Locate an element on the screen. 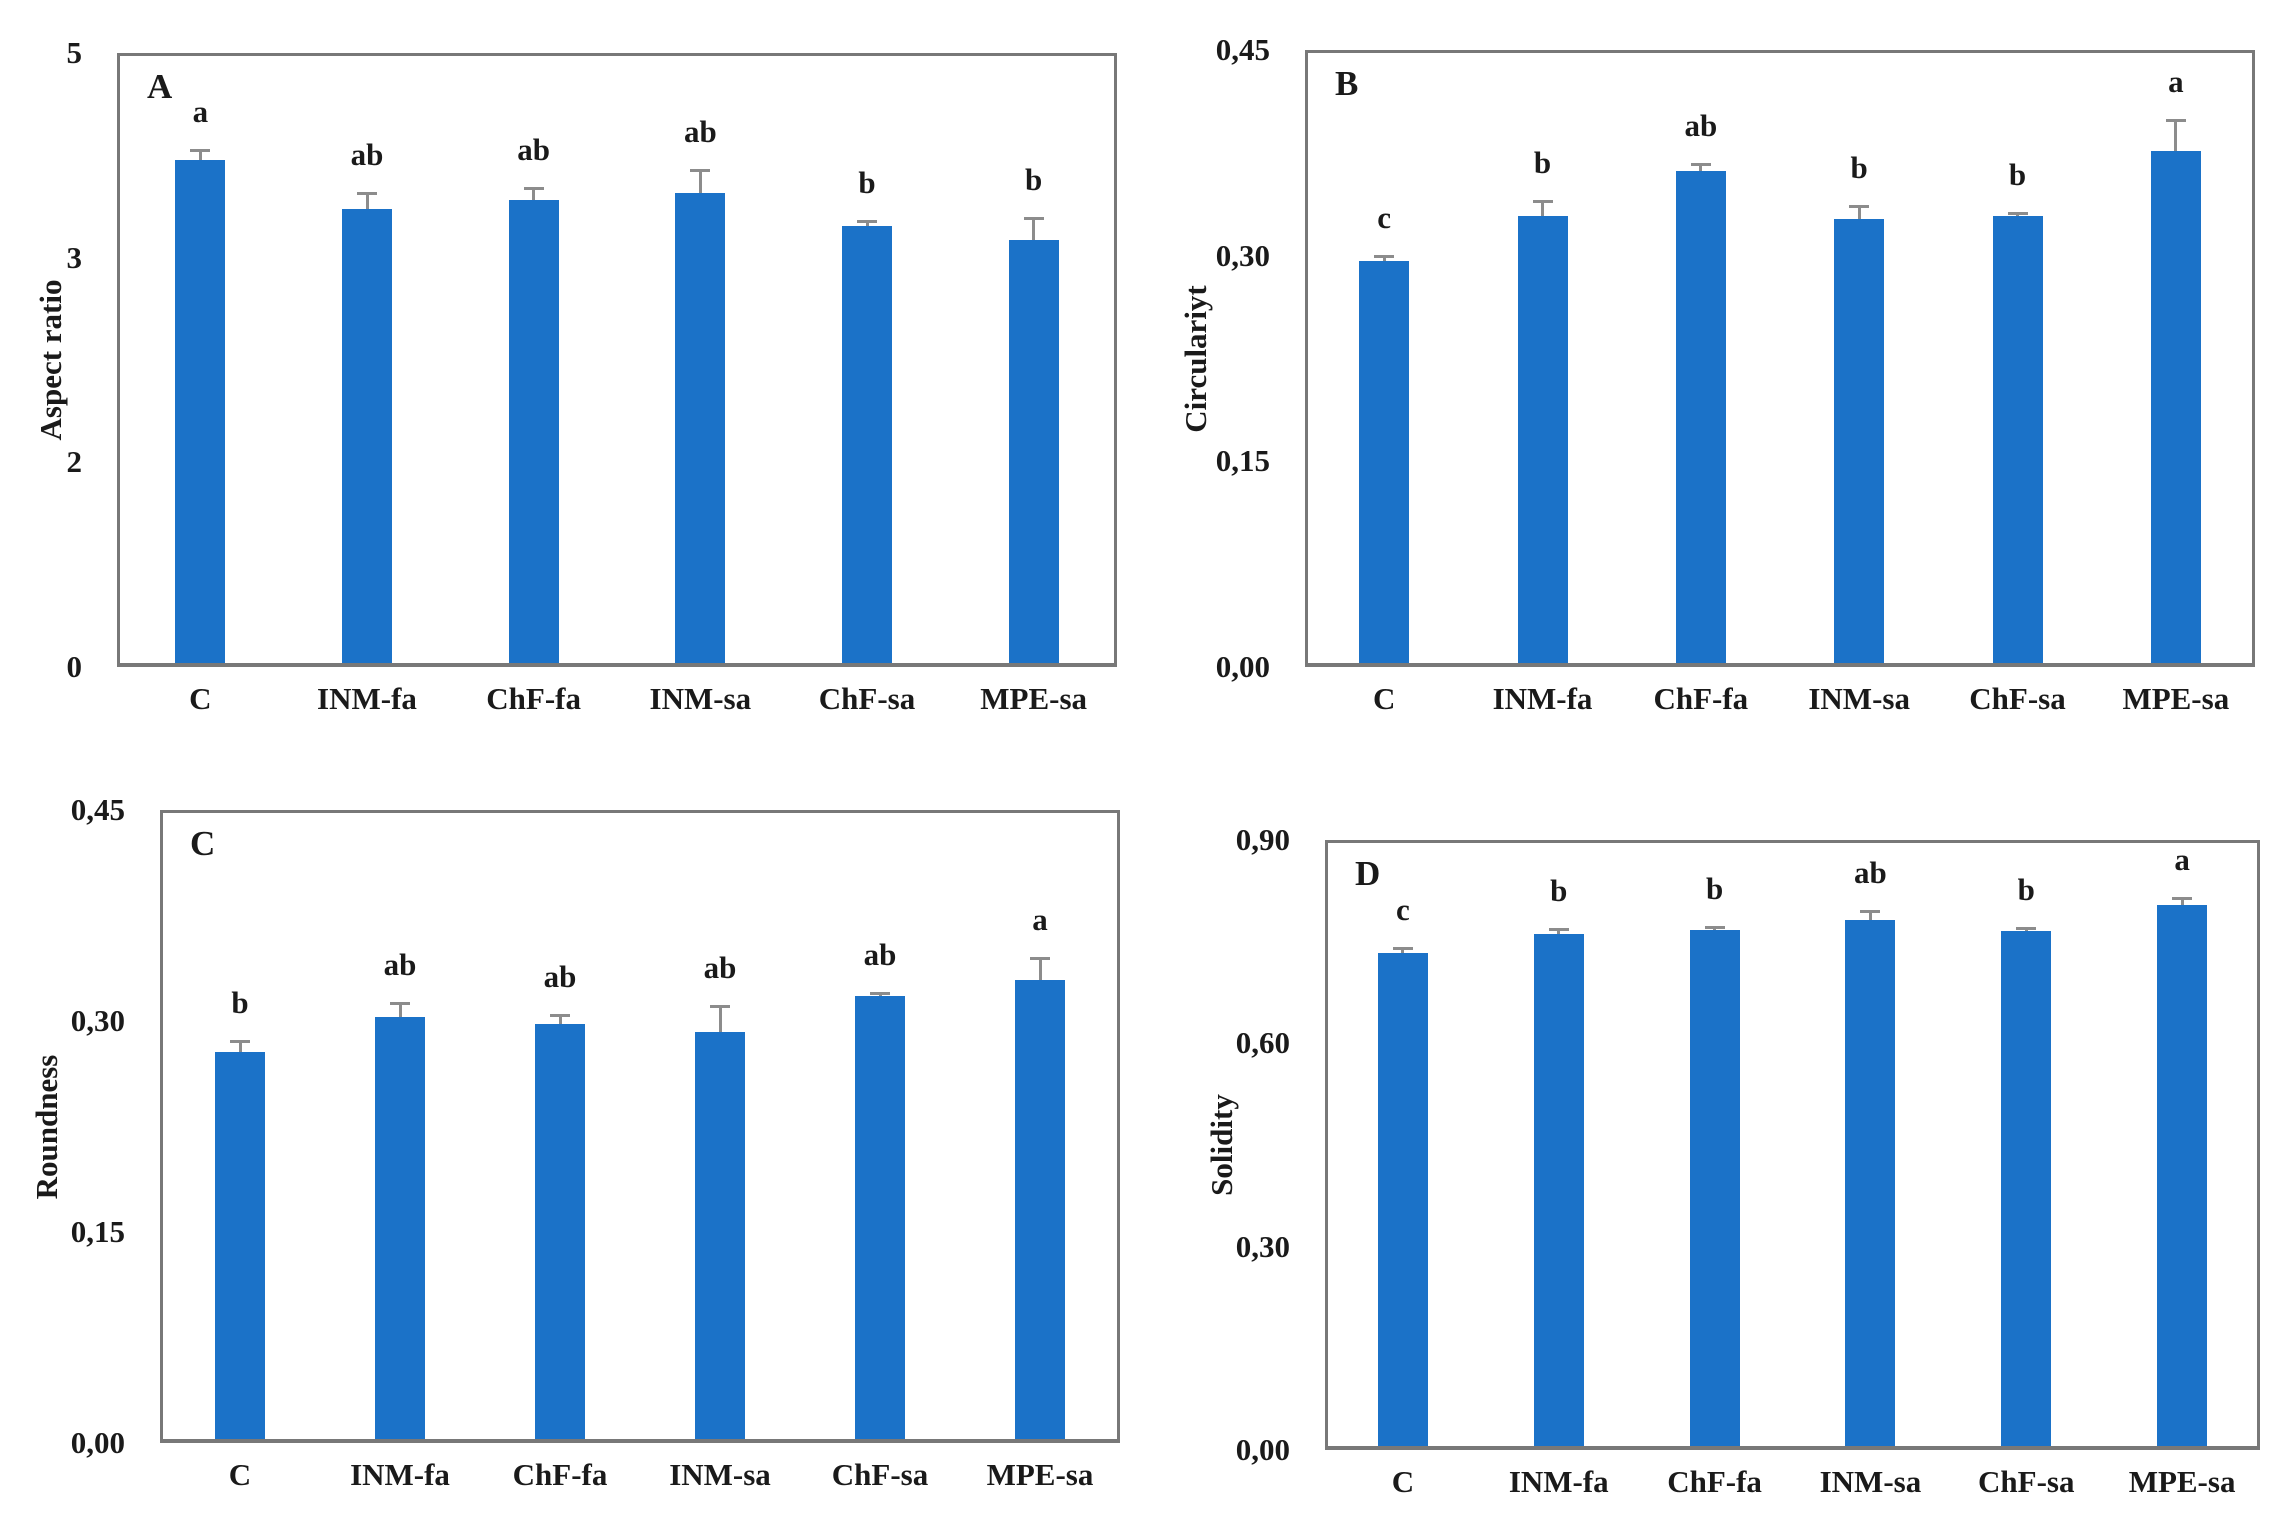  y-tick-label: 0,45 is located at coordinates (1242, 49).